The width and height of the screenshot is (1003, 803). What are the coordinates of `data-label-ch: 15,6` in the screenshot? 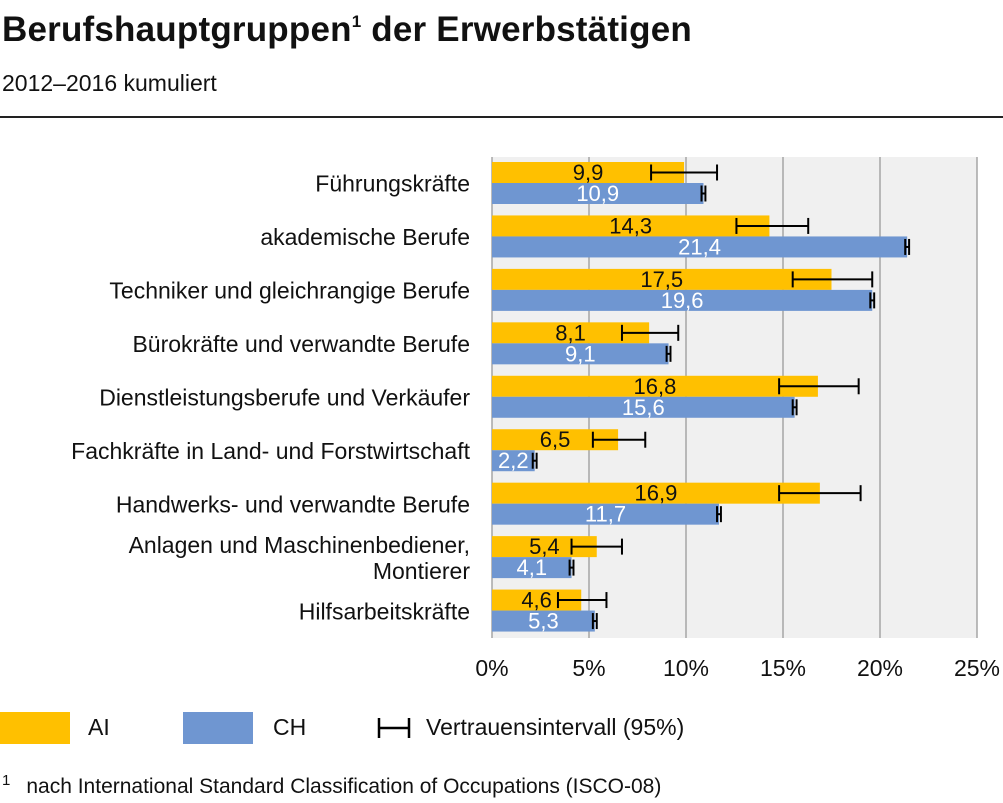 It's located at (643, 407).